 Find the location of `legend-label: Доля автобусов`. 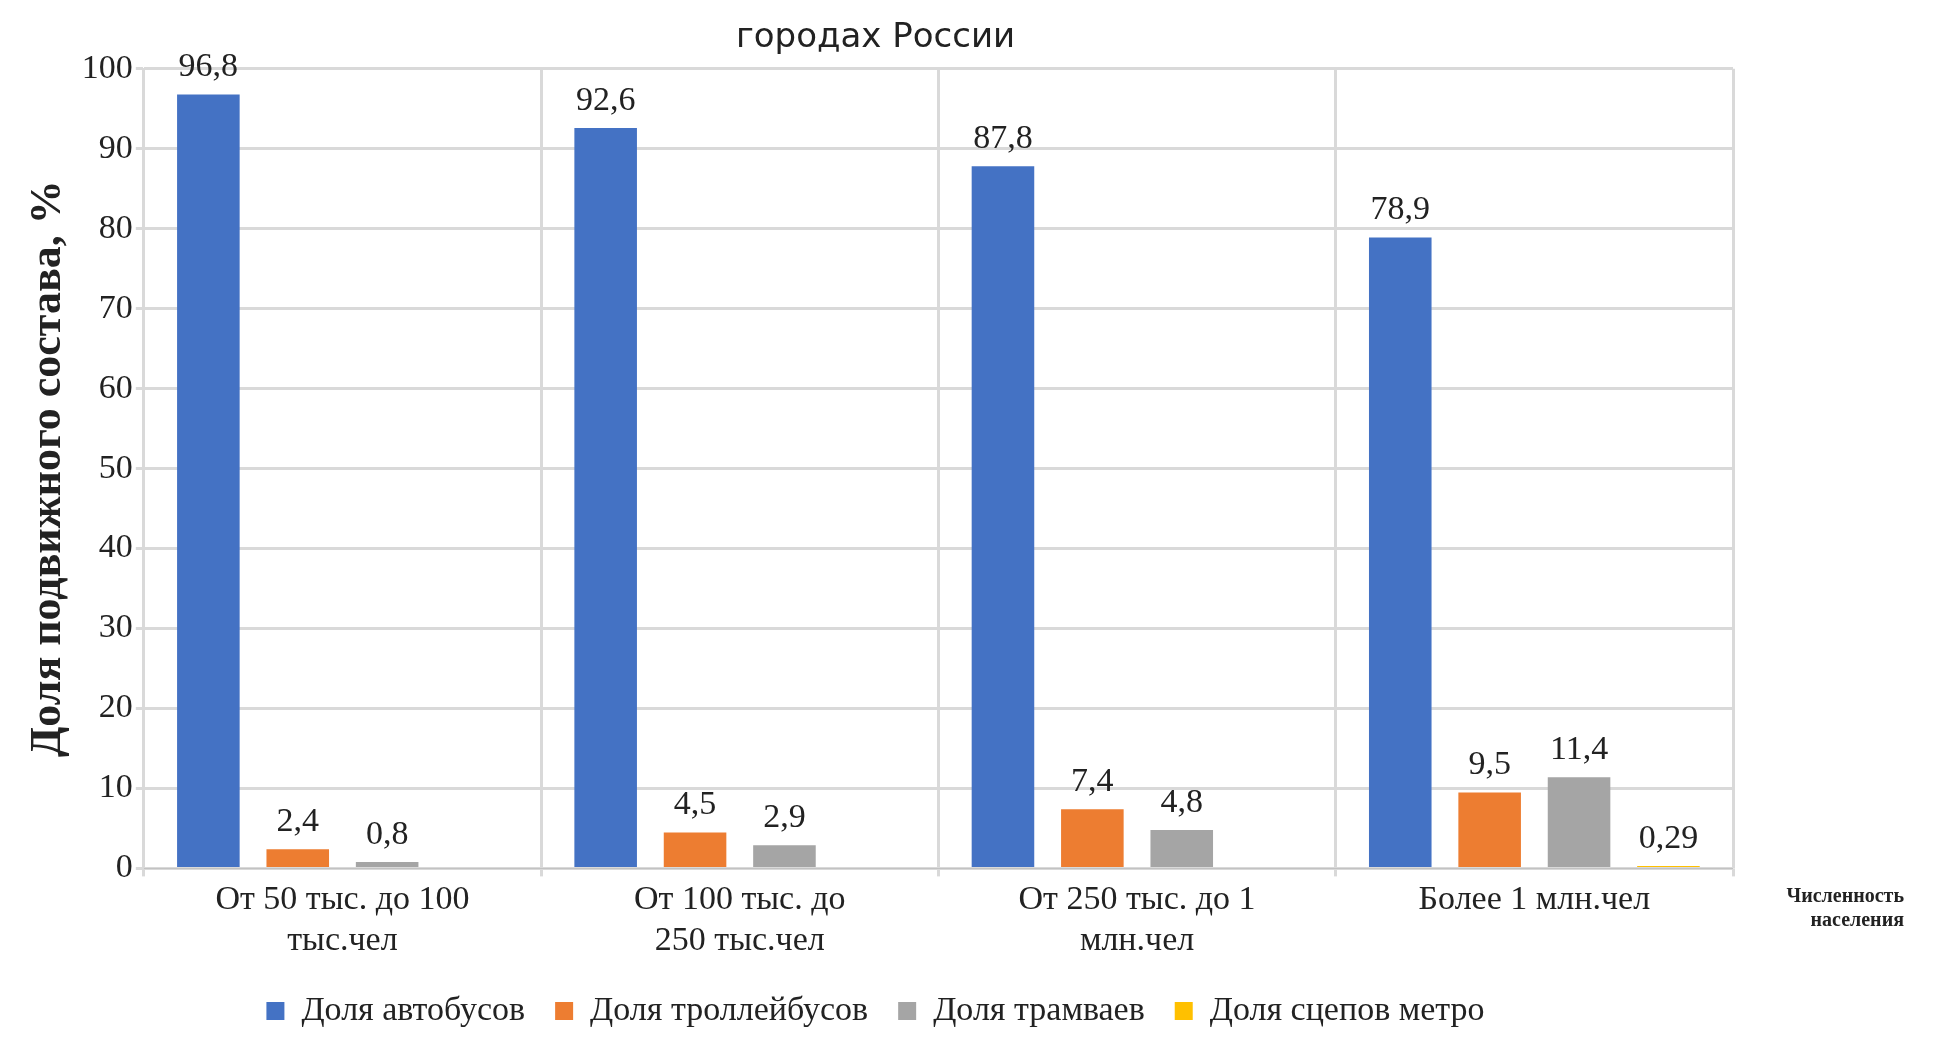

legend-label: Доля автобусов is located at coordinates (413, 1008).